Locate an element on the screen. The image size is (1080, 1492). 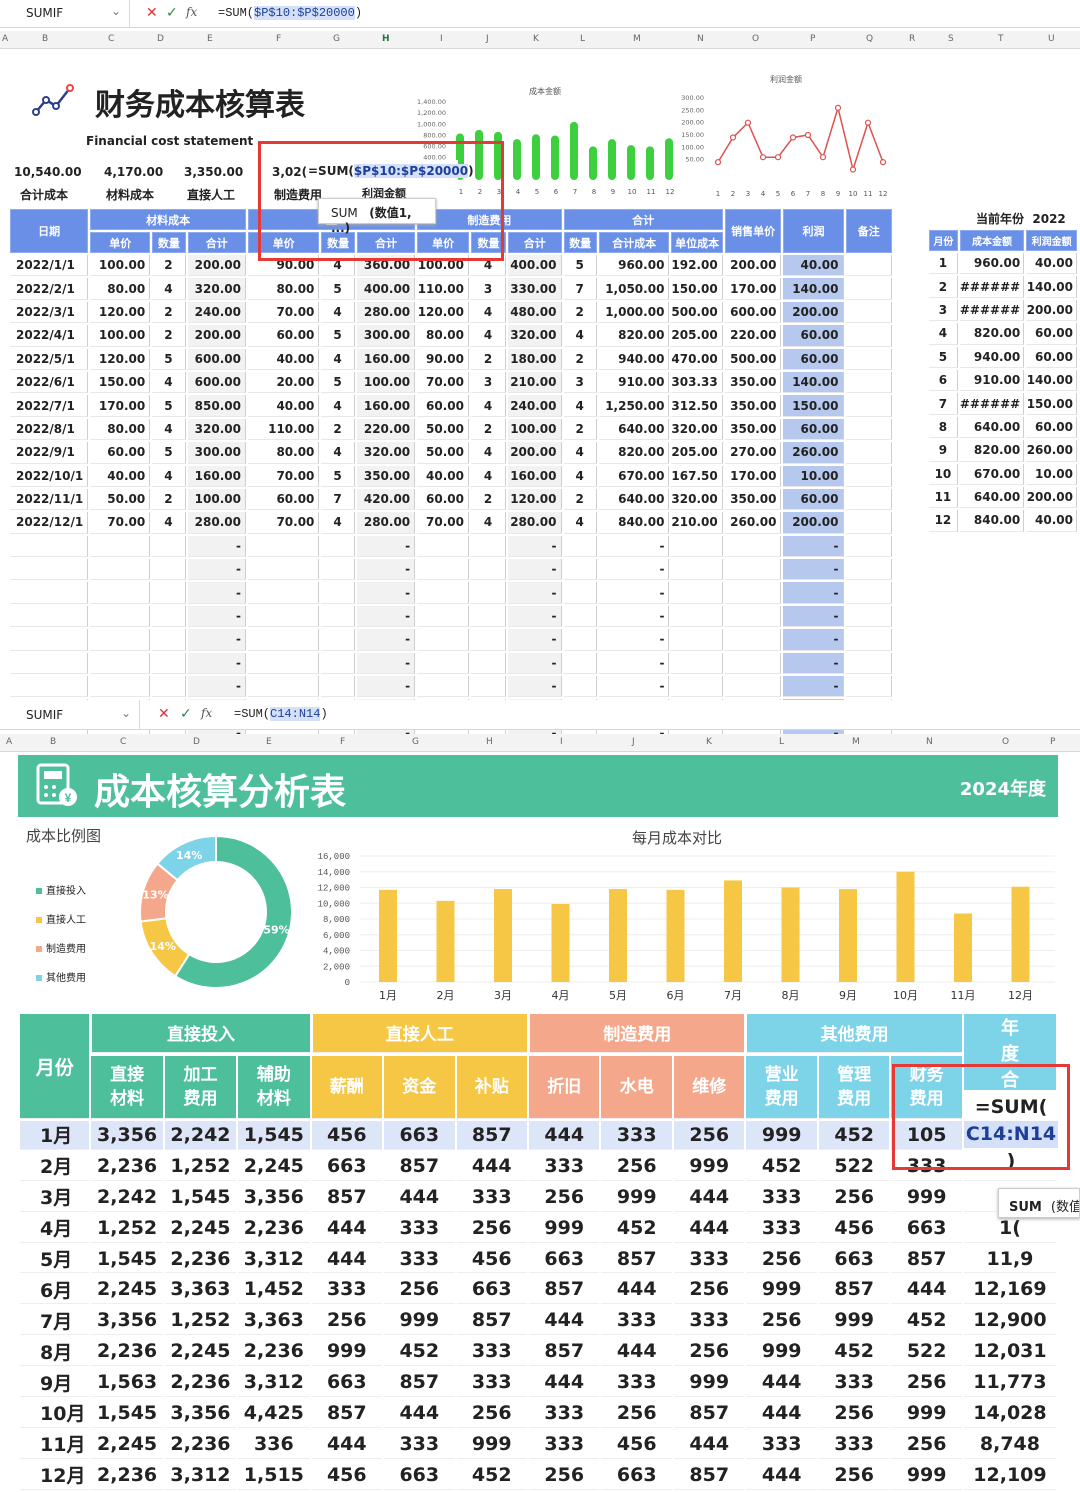
column-letter: U is located at coordinates (1051, 39).